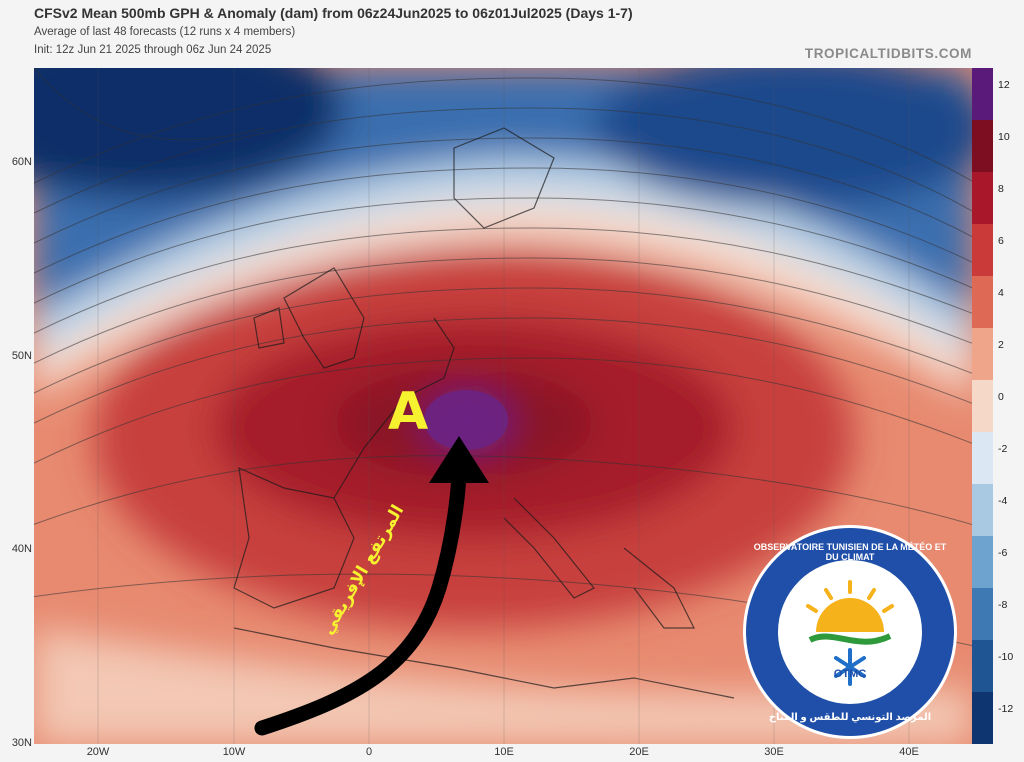 The height and width of the screenshot is (762, 1024). I want to click on curved-arrow-icon, so click(371, 586).